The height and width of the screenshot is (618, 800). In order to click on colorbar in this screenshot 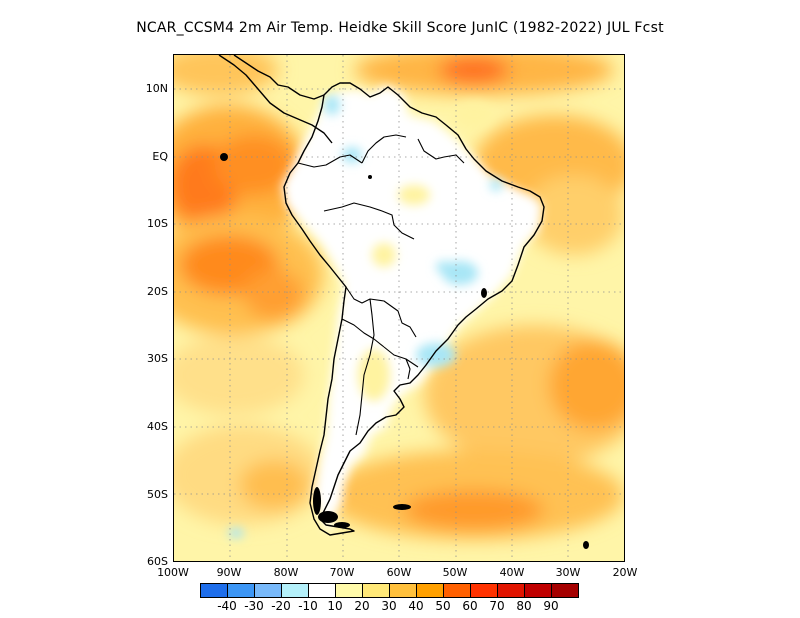, I will do `click(389, 590)`.